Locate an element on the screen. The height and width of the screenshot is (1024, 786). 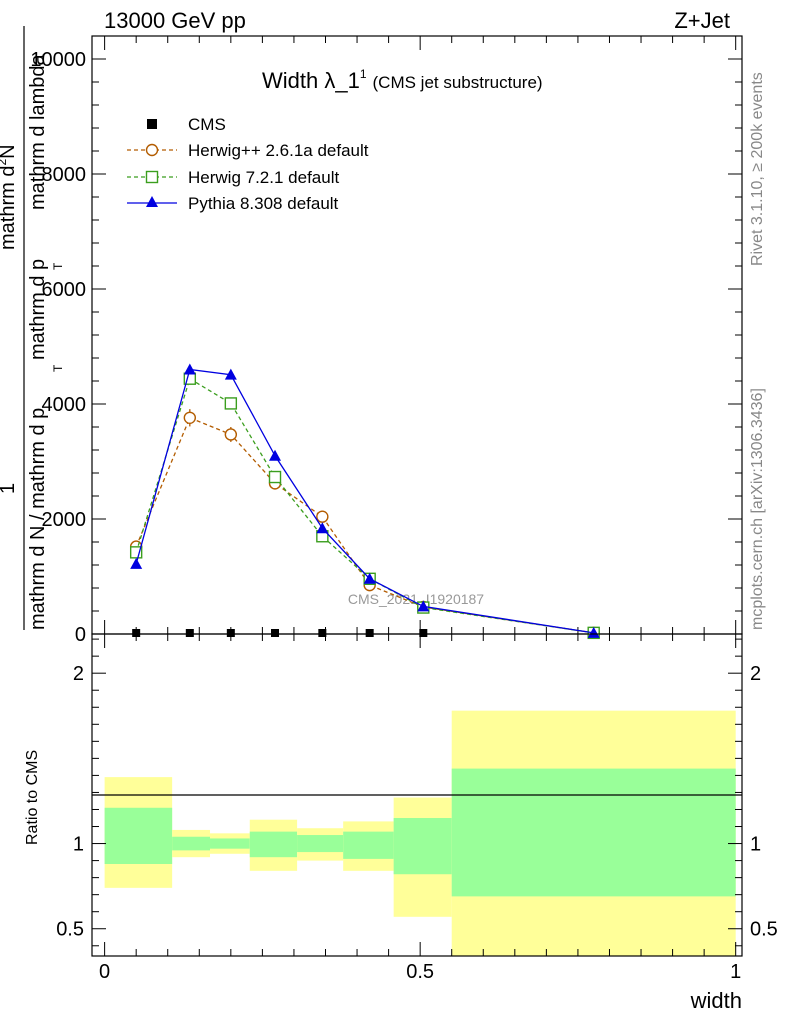
legend-label-cms: CMS is located at coordinates (207, 124).